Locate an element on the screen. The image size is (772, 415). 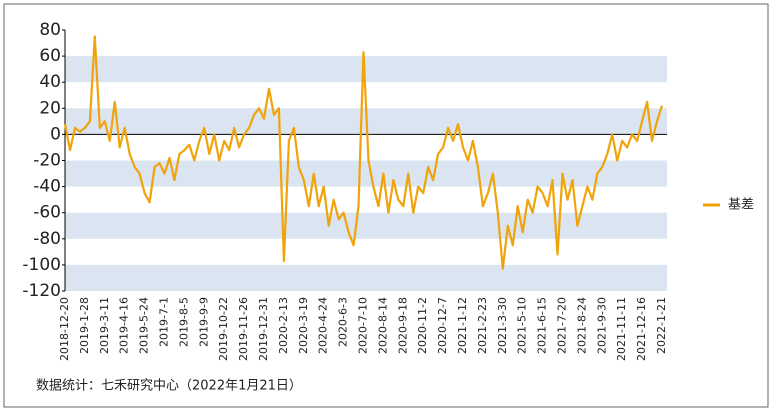
y-tick-label: 60 is located at coordinates (50, 56).